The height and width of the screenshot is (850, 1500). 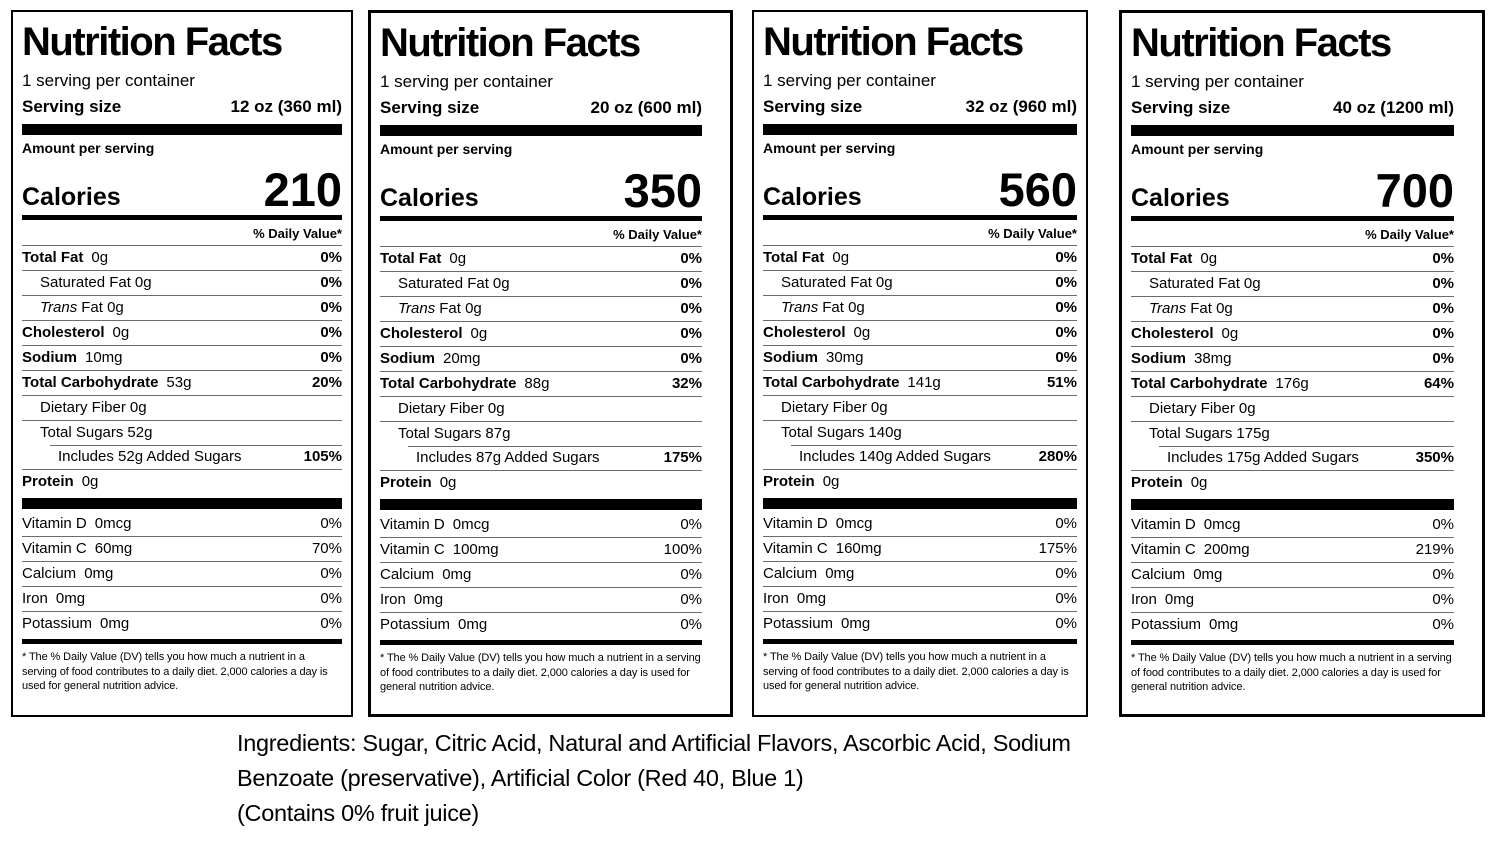 I want to click on nutrient-row: Sodium 20mg 0%, so click(x=541, y=358).